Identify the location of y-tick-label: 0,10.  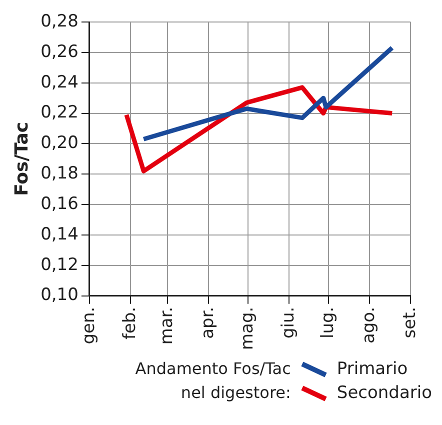
(59, 295).